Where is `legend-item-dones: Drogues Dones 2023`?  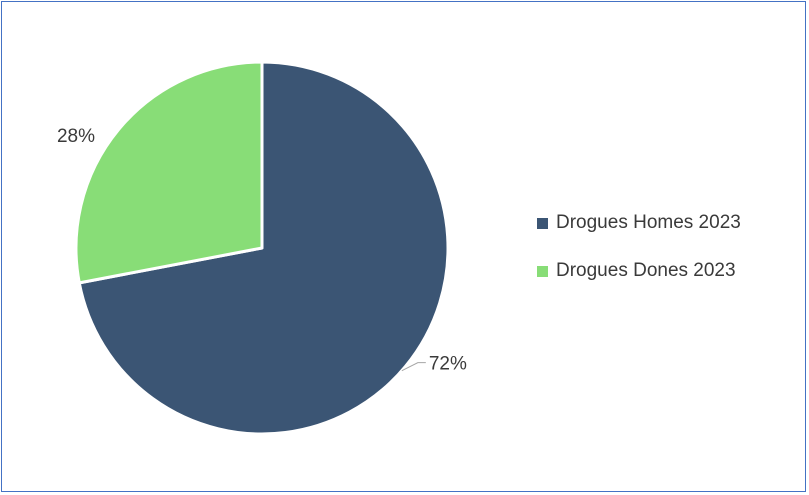
legend-item-dones: Drogues Dones 2023 is located at coordinates (639, 271).